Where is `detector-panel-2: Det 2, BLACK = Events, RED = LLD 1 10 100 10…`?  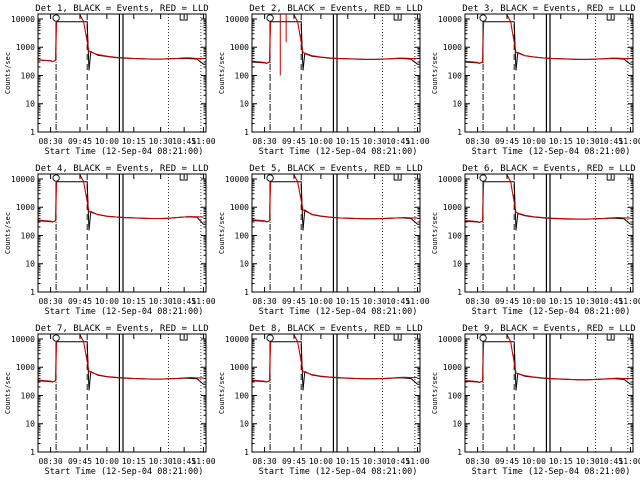 detector-panel-2: Det 2, BLACK = Events, RED = LLD 1 10 100 10… is located at coordinates (324, 80).